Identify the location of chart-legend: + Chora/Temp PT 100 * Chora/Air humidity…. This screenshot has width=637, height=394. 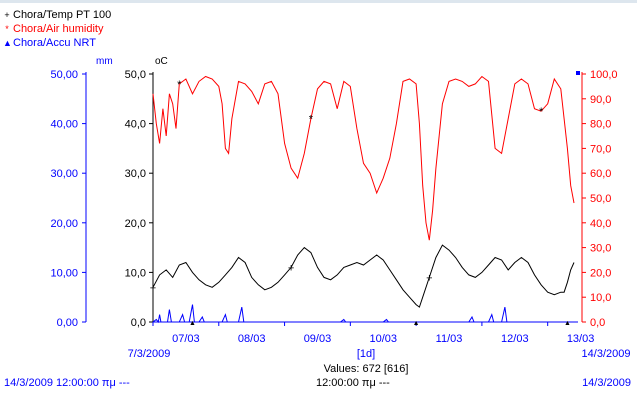
(57, 29).